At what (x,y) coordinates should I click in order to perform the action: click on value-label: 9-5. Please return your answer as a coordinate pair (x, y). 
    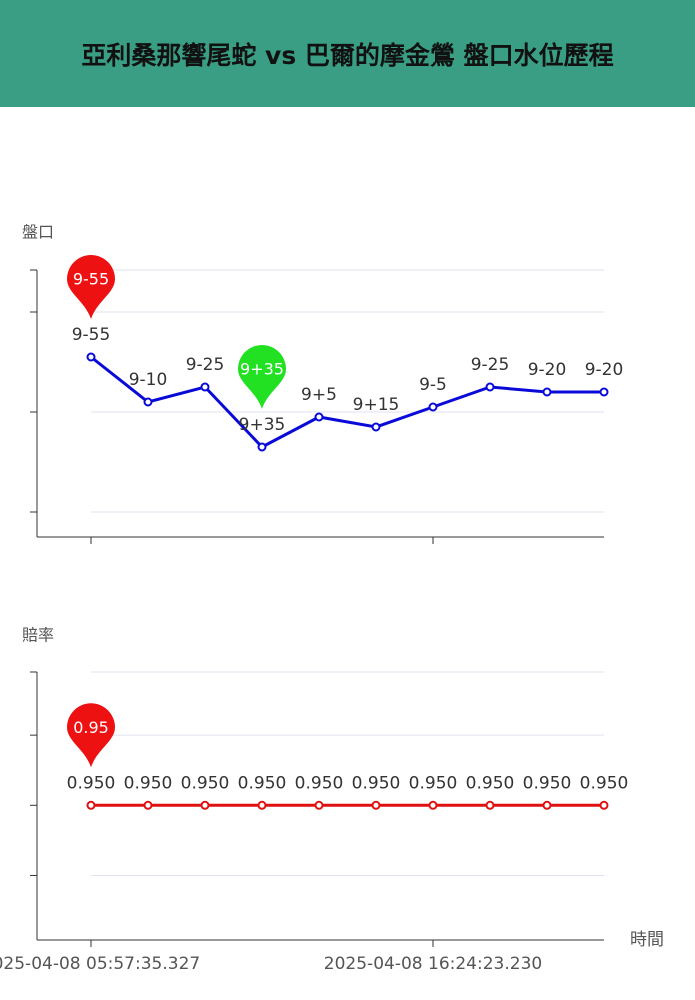
    Looking at the image, I should click on (433, 385).